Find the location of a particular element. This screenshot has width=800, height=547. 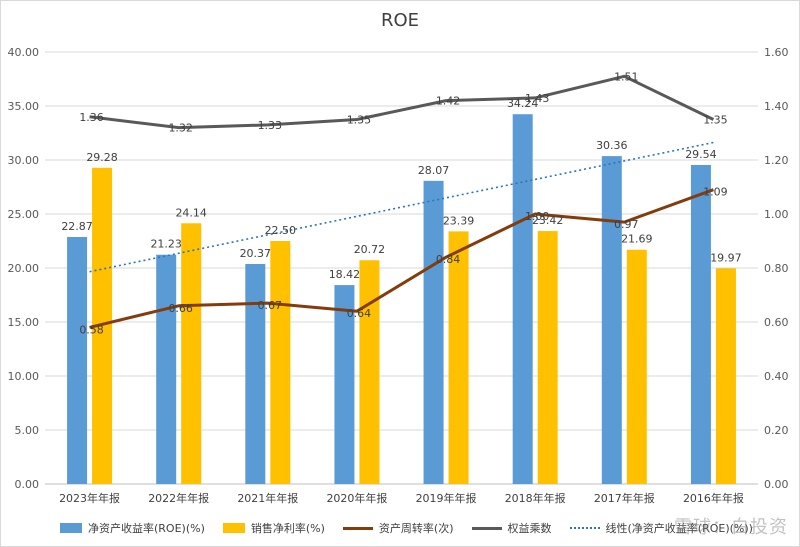

y-left-tick-label: 30.00 is located at coordinates (24, 160).